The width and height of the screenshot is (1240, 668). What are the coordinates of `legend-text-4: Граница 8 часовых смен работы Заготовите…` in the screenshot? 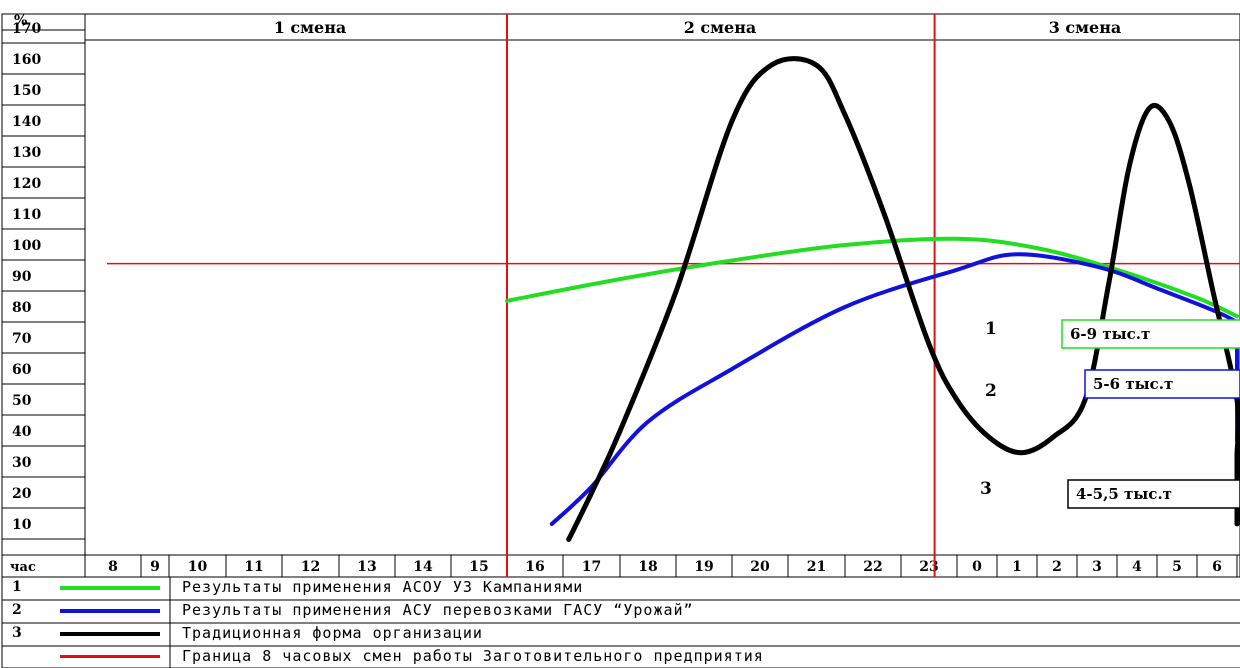 It's located at (473, 656).